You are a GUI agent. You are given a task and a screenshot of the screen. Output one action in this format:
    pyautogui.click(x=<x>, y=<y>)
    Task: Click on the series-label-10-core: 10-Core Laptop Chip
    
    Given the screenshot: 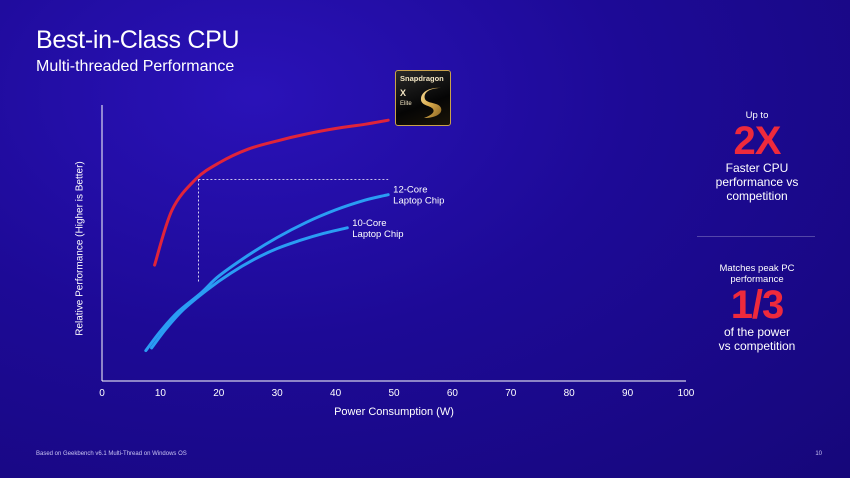 What is the action you would take?
    pyautogui.click(x=377, y=229)
    